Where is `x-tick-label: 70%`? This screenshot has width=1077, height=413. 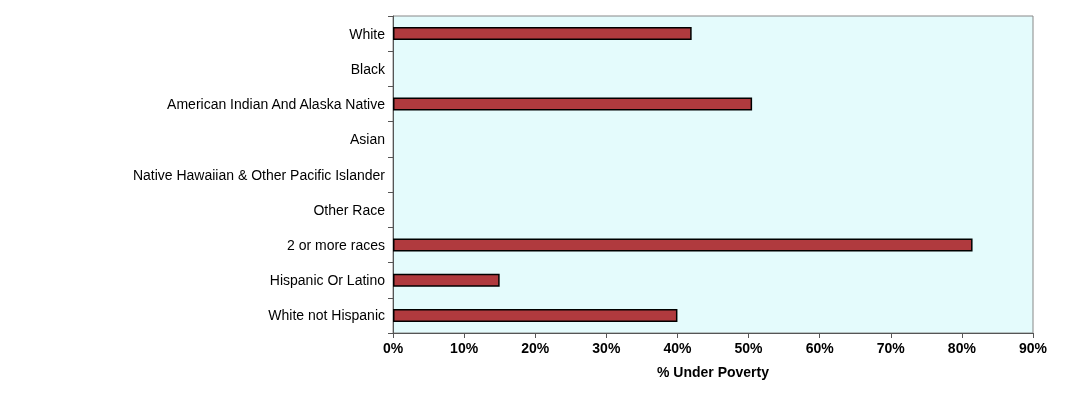
x-tick-label: 70% is located at coordinates (891, 348).